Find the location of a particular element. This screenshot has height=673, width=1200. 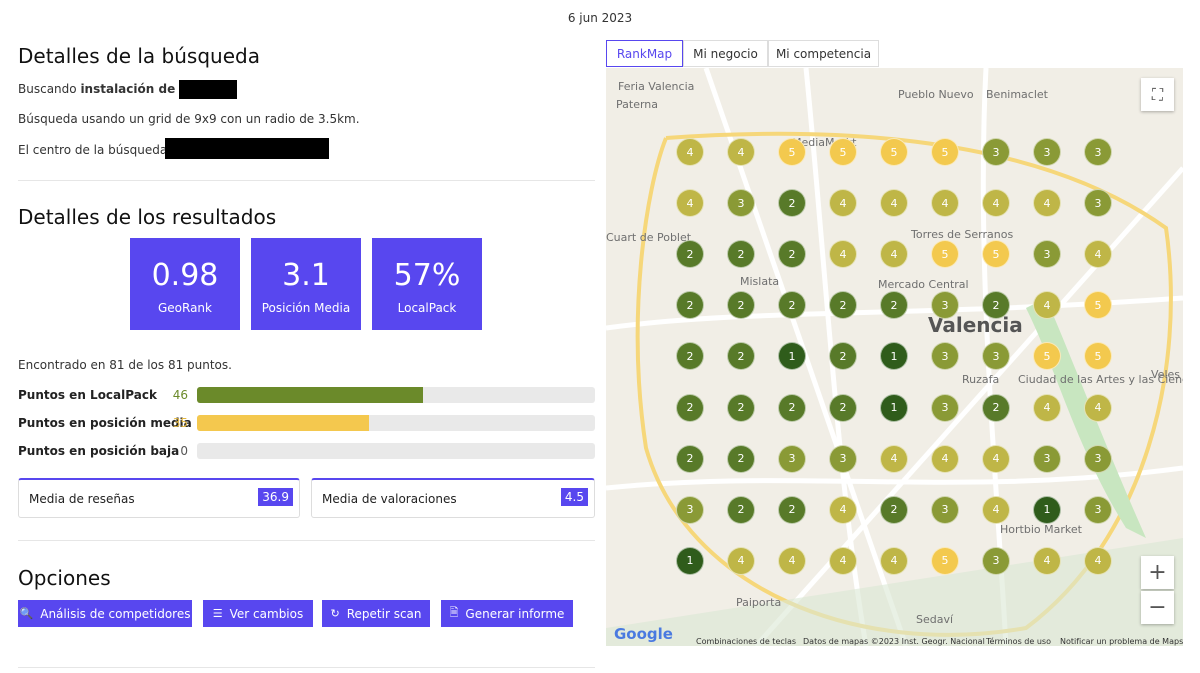

map-label: Benimaclet is located at coordinates (1017, 94).